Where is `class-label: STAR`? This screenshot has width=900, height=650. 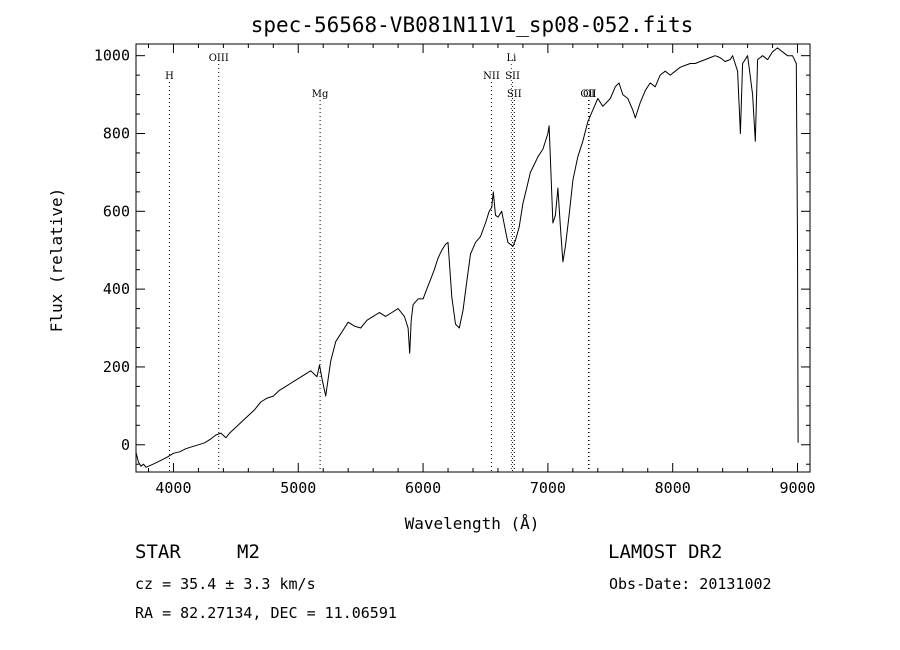
class-label: STAR is located at coordinates (158, 552).